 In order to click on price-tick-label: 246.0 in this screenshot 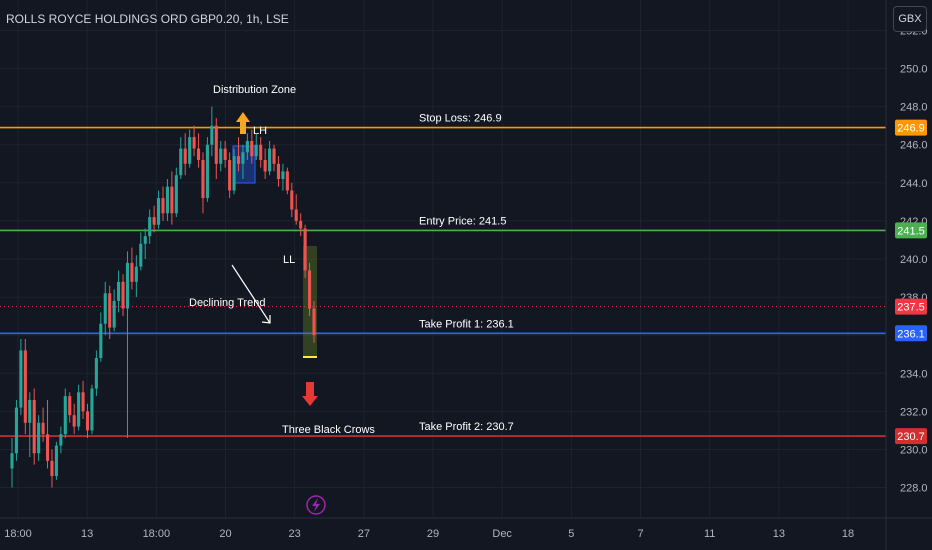, I will do `click(914, 146)`.